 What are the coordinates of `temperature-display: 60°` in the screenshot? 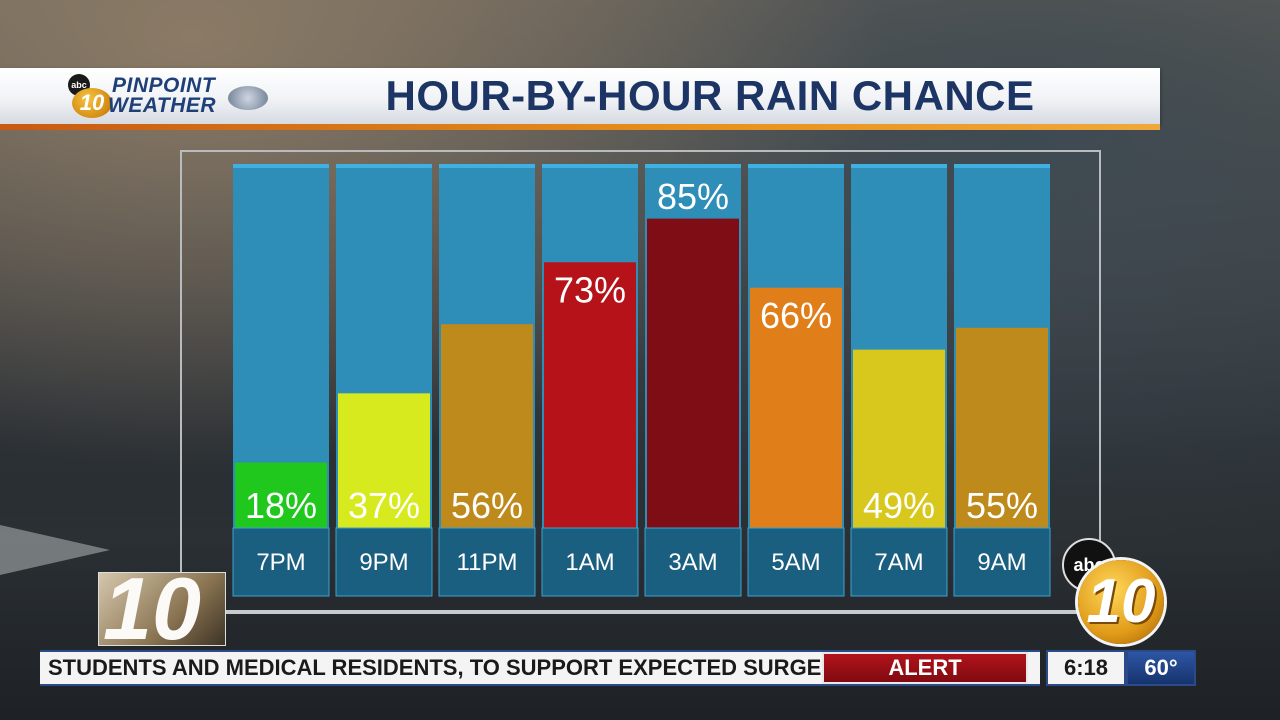 It's located at (1161, 668).